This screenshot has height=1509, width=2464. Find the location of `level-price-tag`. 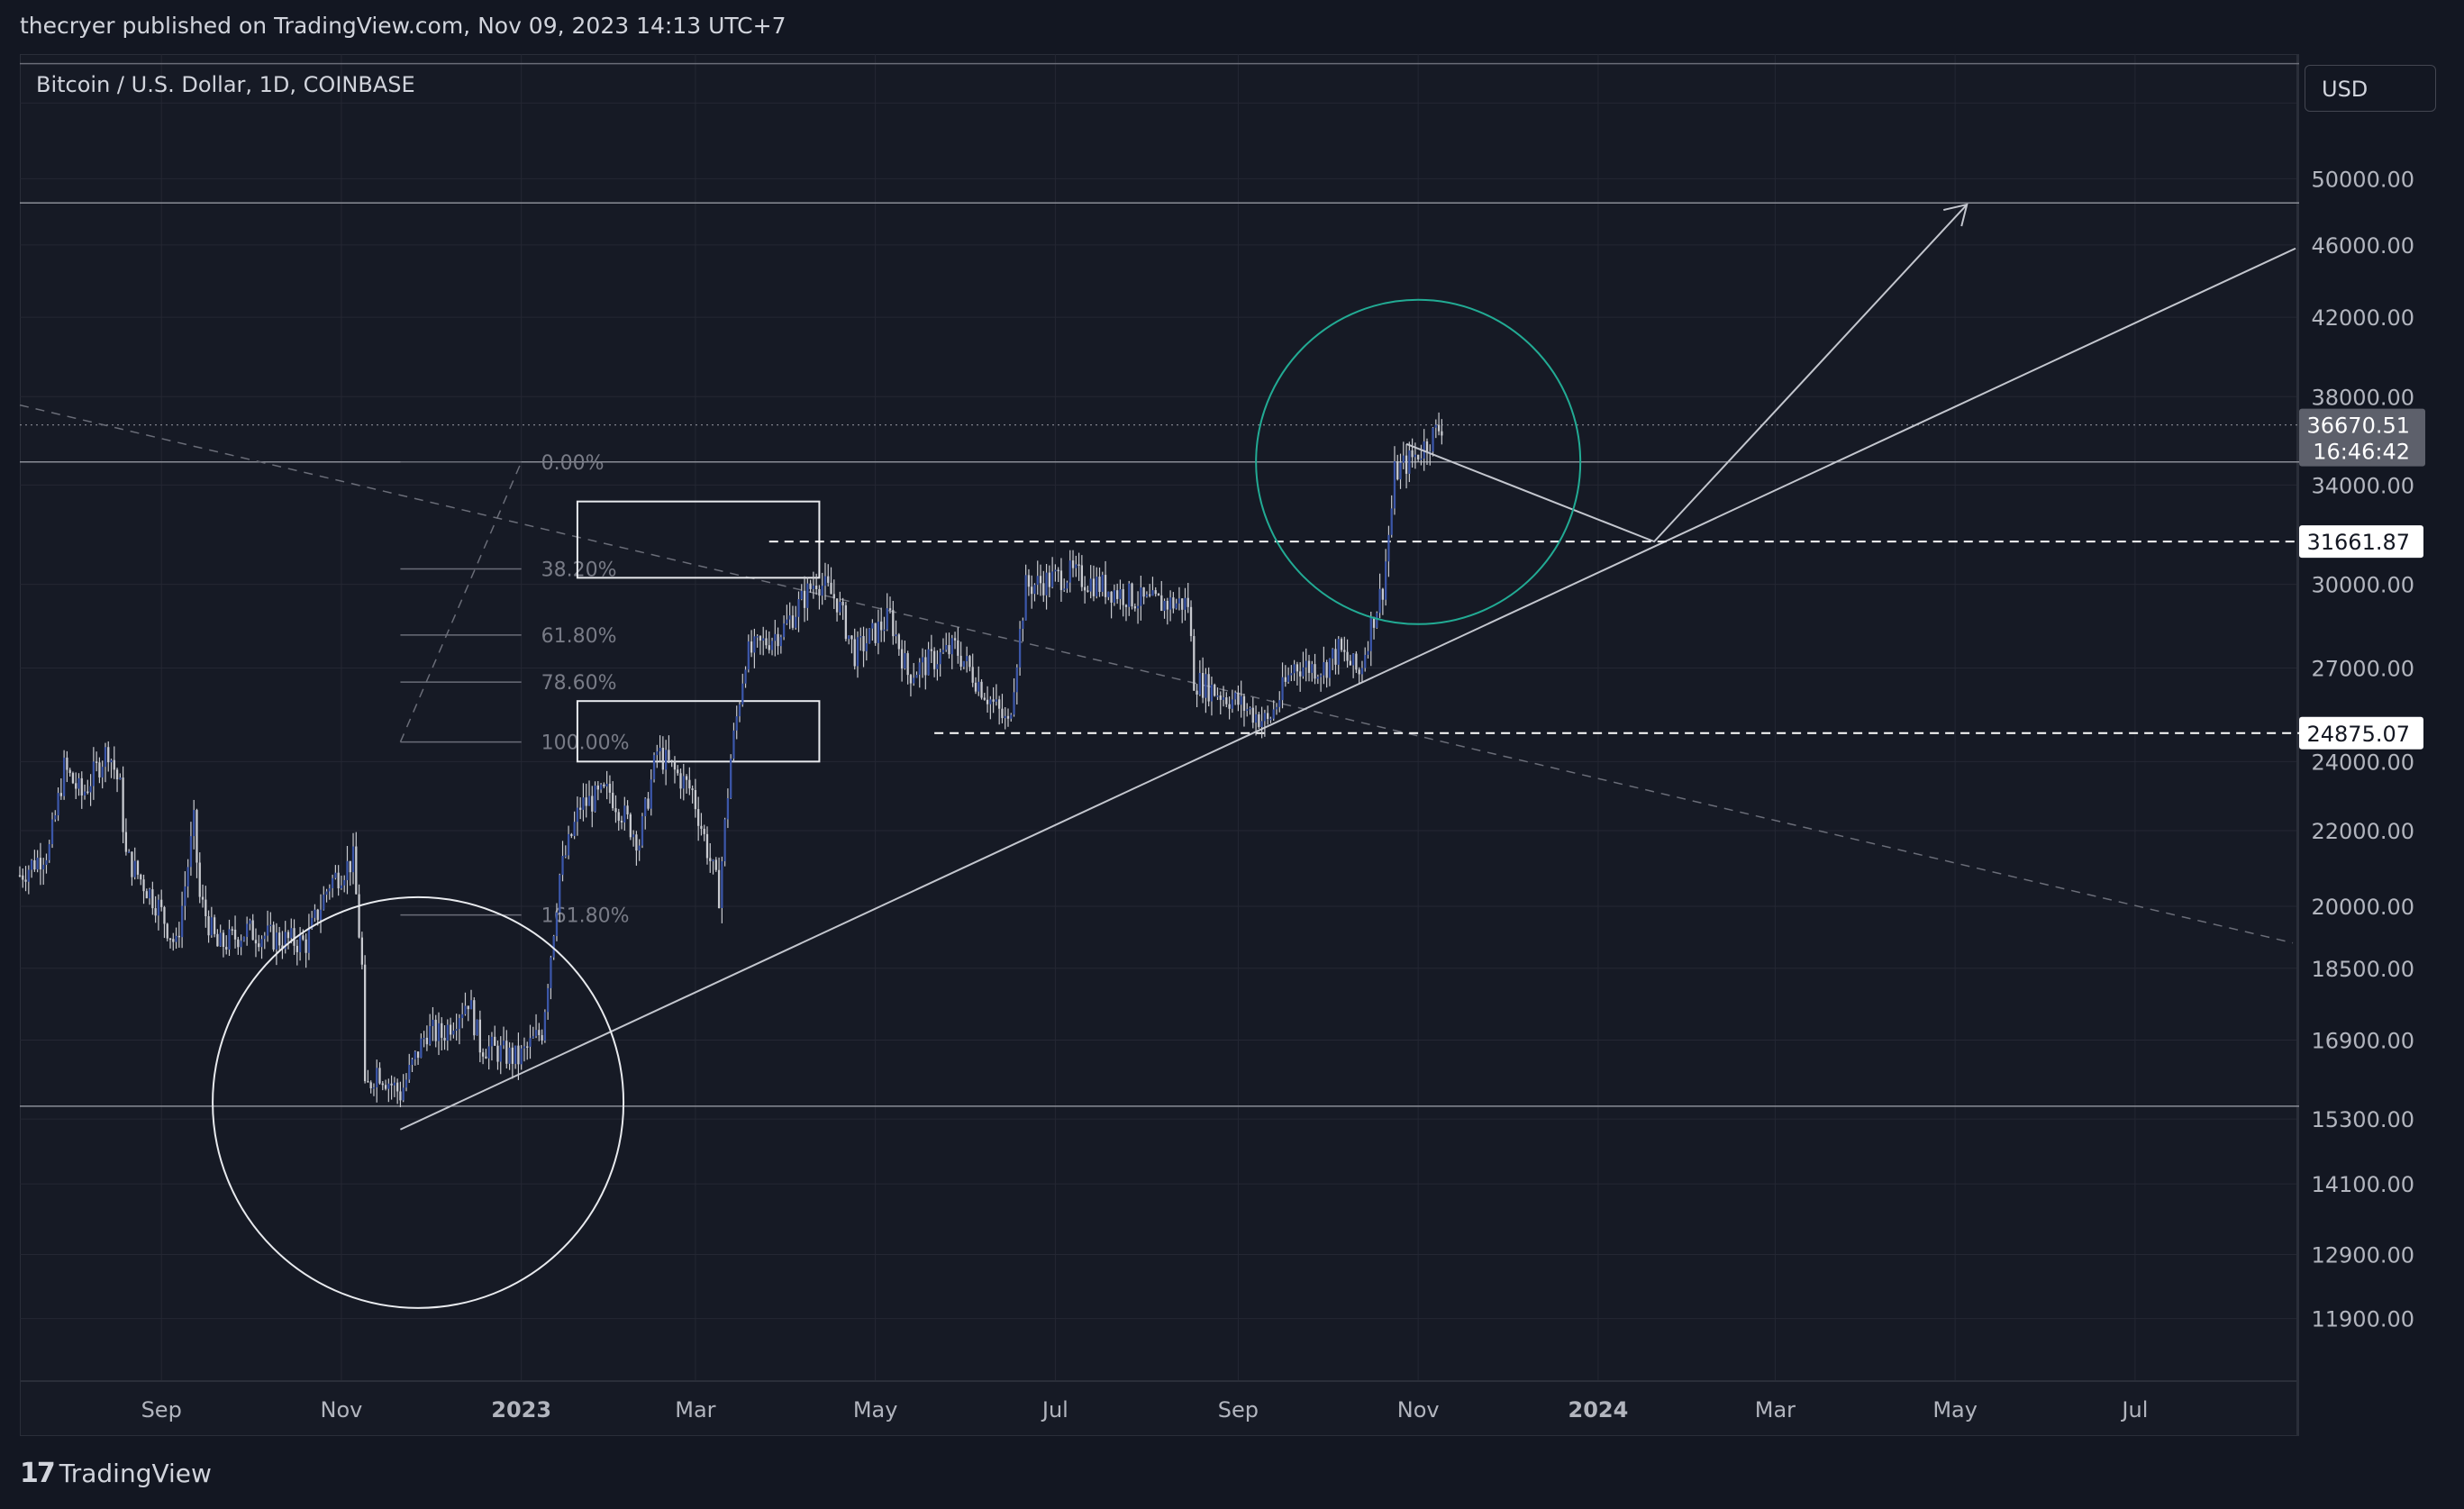

level-price-tag is located at coordinates (2361, 542).